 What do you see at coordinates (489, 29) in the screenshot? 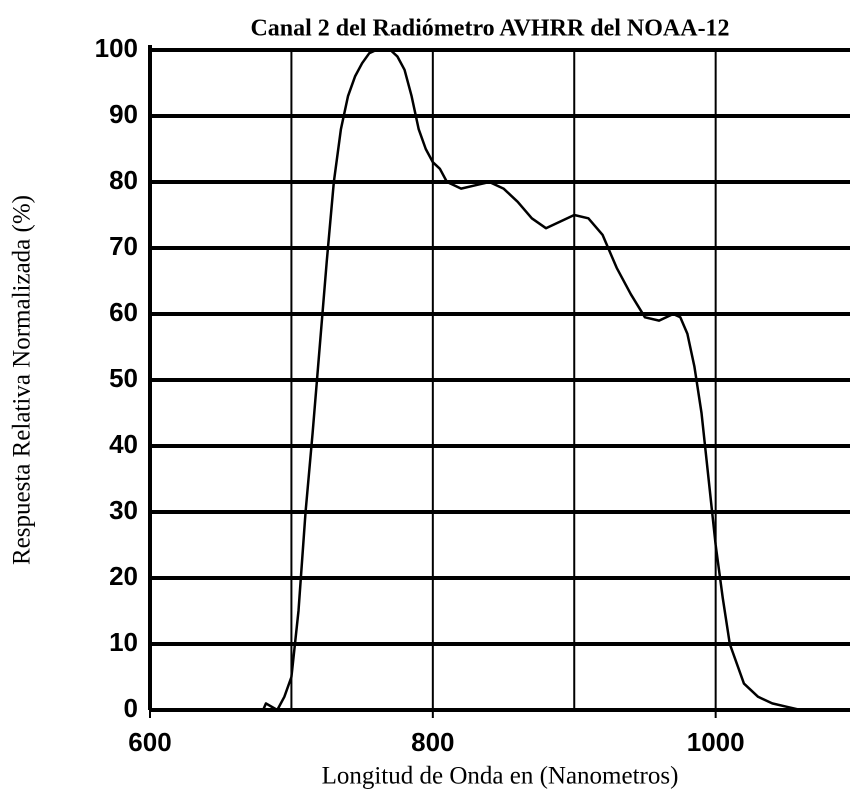
I see `chart-title: Canal 2 del Radiómetro AVHRR del NOAA-12` at bounding box center [489, 29].